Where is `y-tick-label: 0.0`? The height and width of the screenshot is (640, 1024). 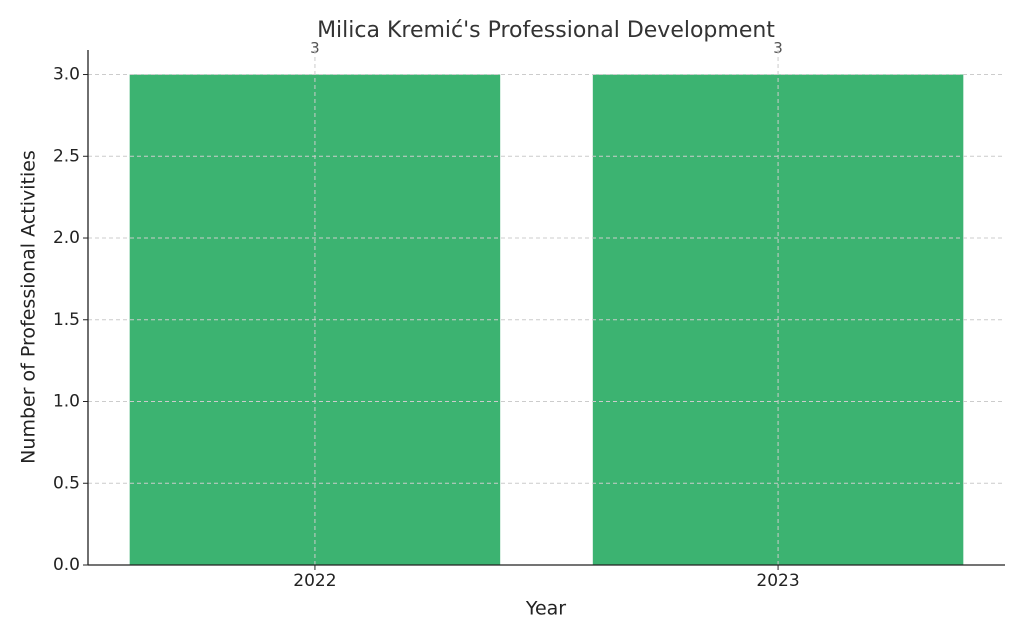
y-tick-label: 0.0 is located at coordinates (66, 565).